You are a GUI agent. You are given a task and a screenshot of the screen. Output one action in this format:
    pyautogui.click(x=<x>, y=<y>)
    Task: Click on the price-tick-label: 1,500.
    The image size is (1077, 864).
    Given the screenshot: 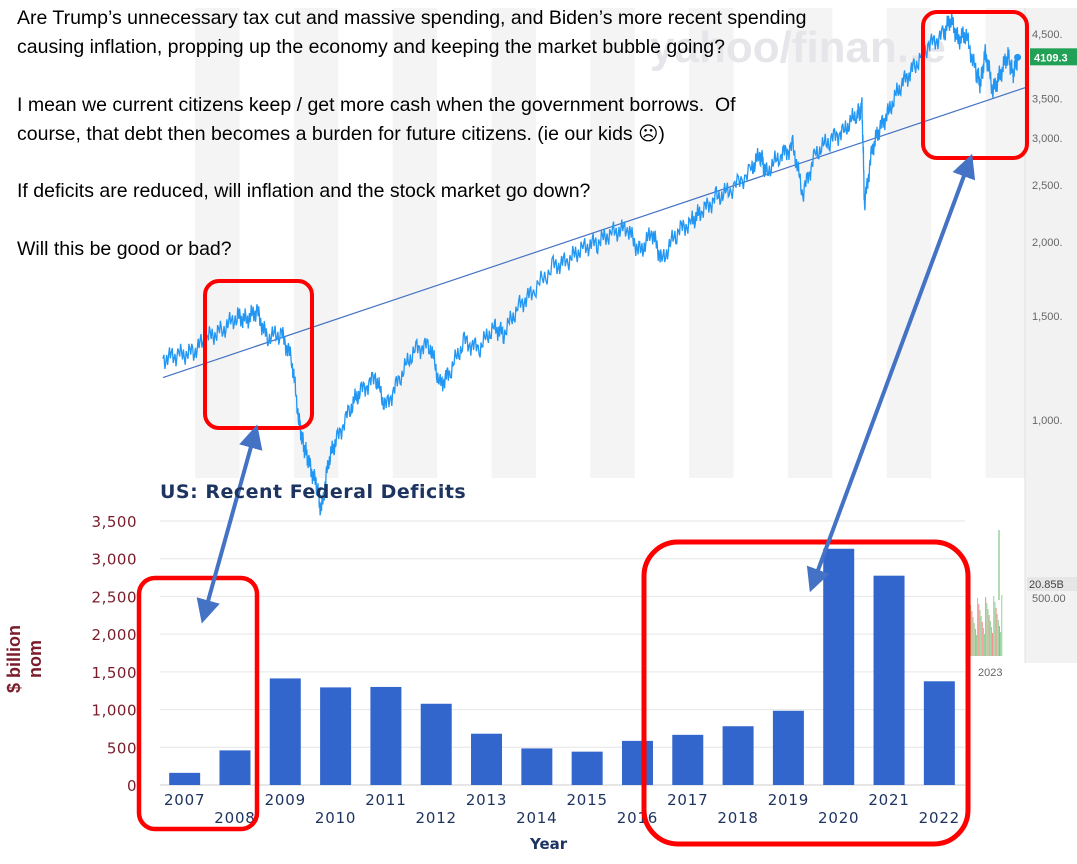 What is the action you would take?
    pyautogui.click(x=1047, y=317)
    